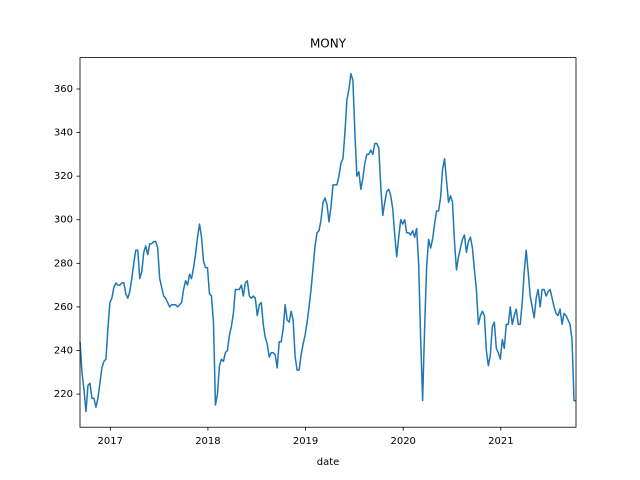 This screenshot has width=640, height=480. Describe the element at coordinates (63, 350) in the screenshot. I see `y-tick-label: 240` at that location.